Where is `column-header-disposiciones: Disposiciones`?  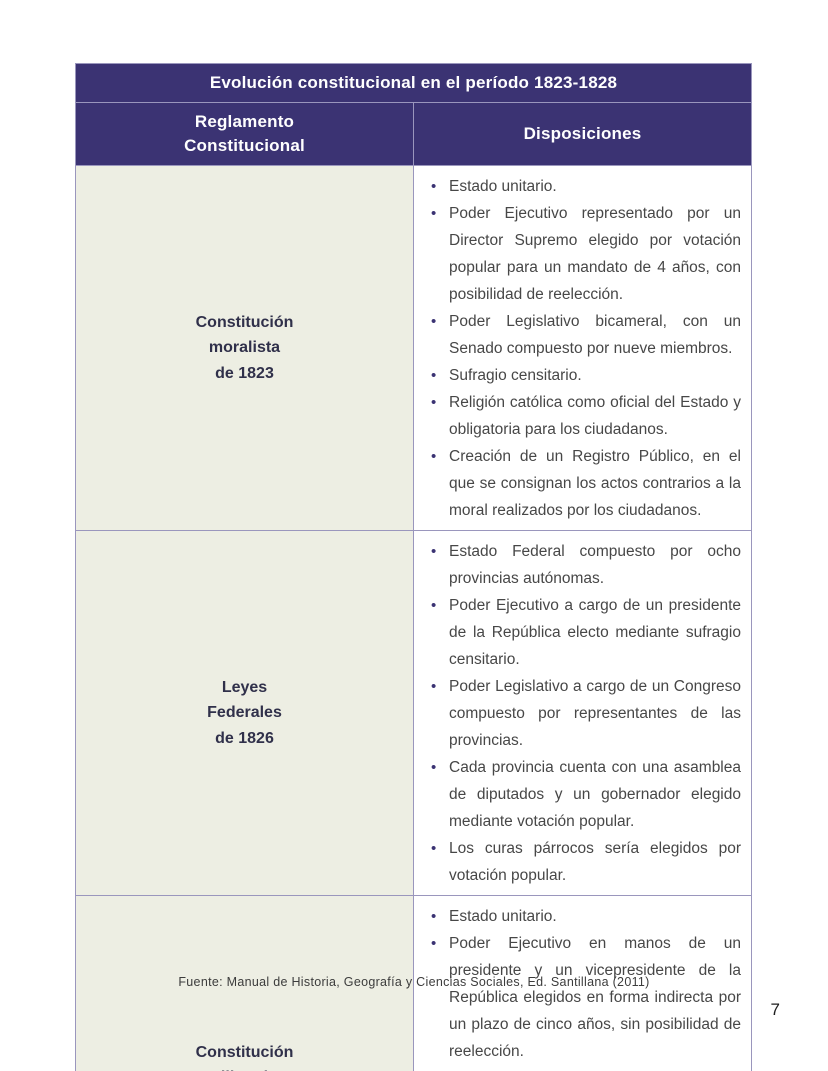
column-header-disposiciones: Disposiciones is located at coordinates (582, 134).